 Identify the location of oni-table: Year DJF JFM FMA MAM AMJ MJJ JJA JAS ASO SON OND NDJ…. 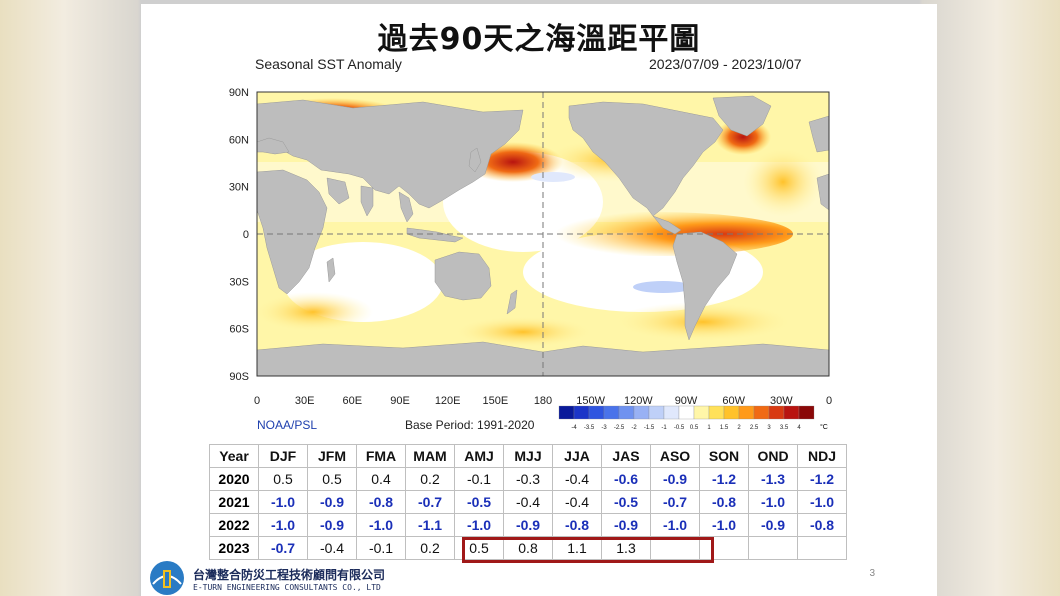
(528, 502).